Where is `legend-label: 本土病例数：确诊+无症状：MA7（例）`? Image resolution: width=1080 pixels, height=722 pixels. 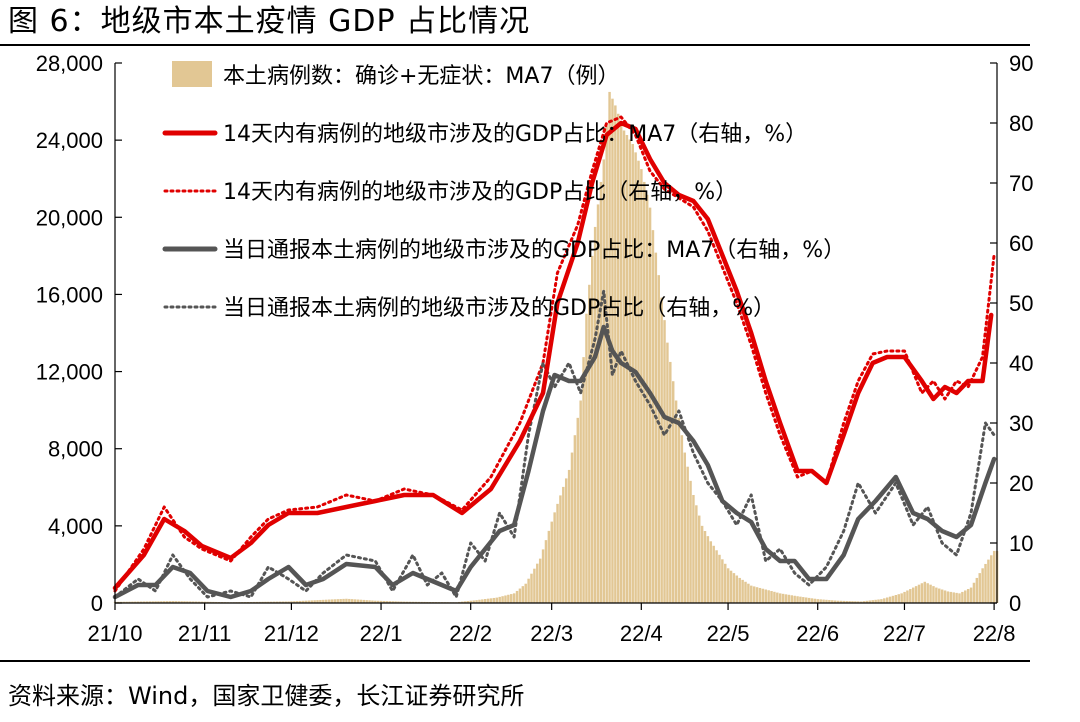
legend-label: 本土病例数：确诊+无症状：MA7（例） is located at coordinates (421, 76).